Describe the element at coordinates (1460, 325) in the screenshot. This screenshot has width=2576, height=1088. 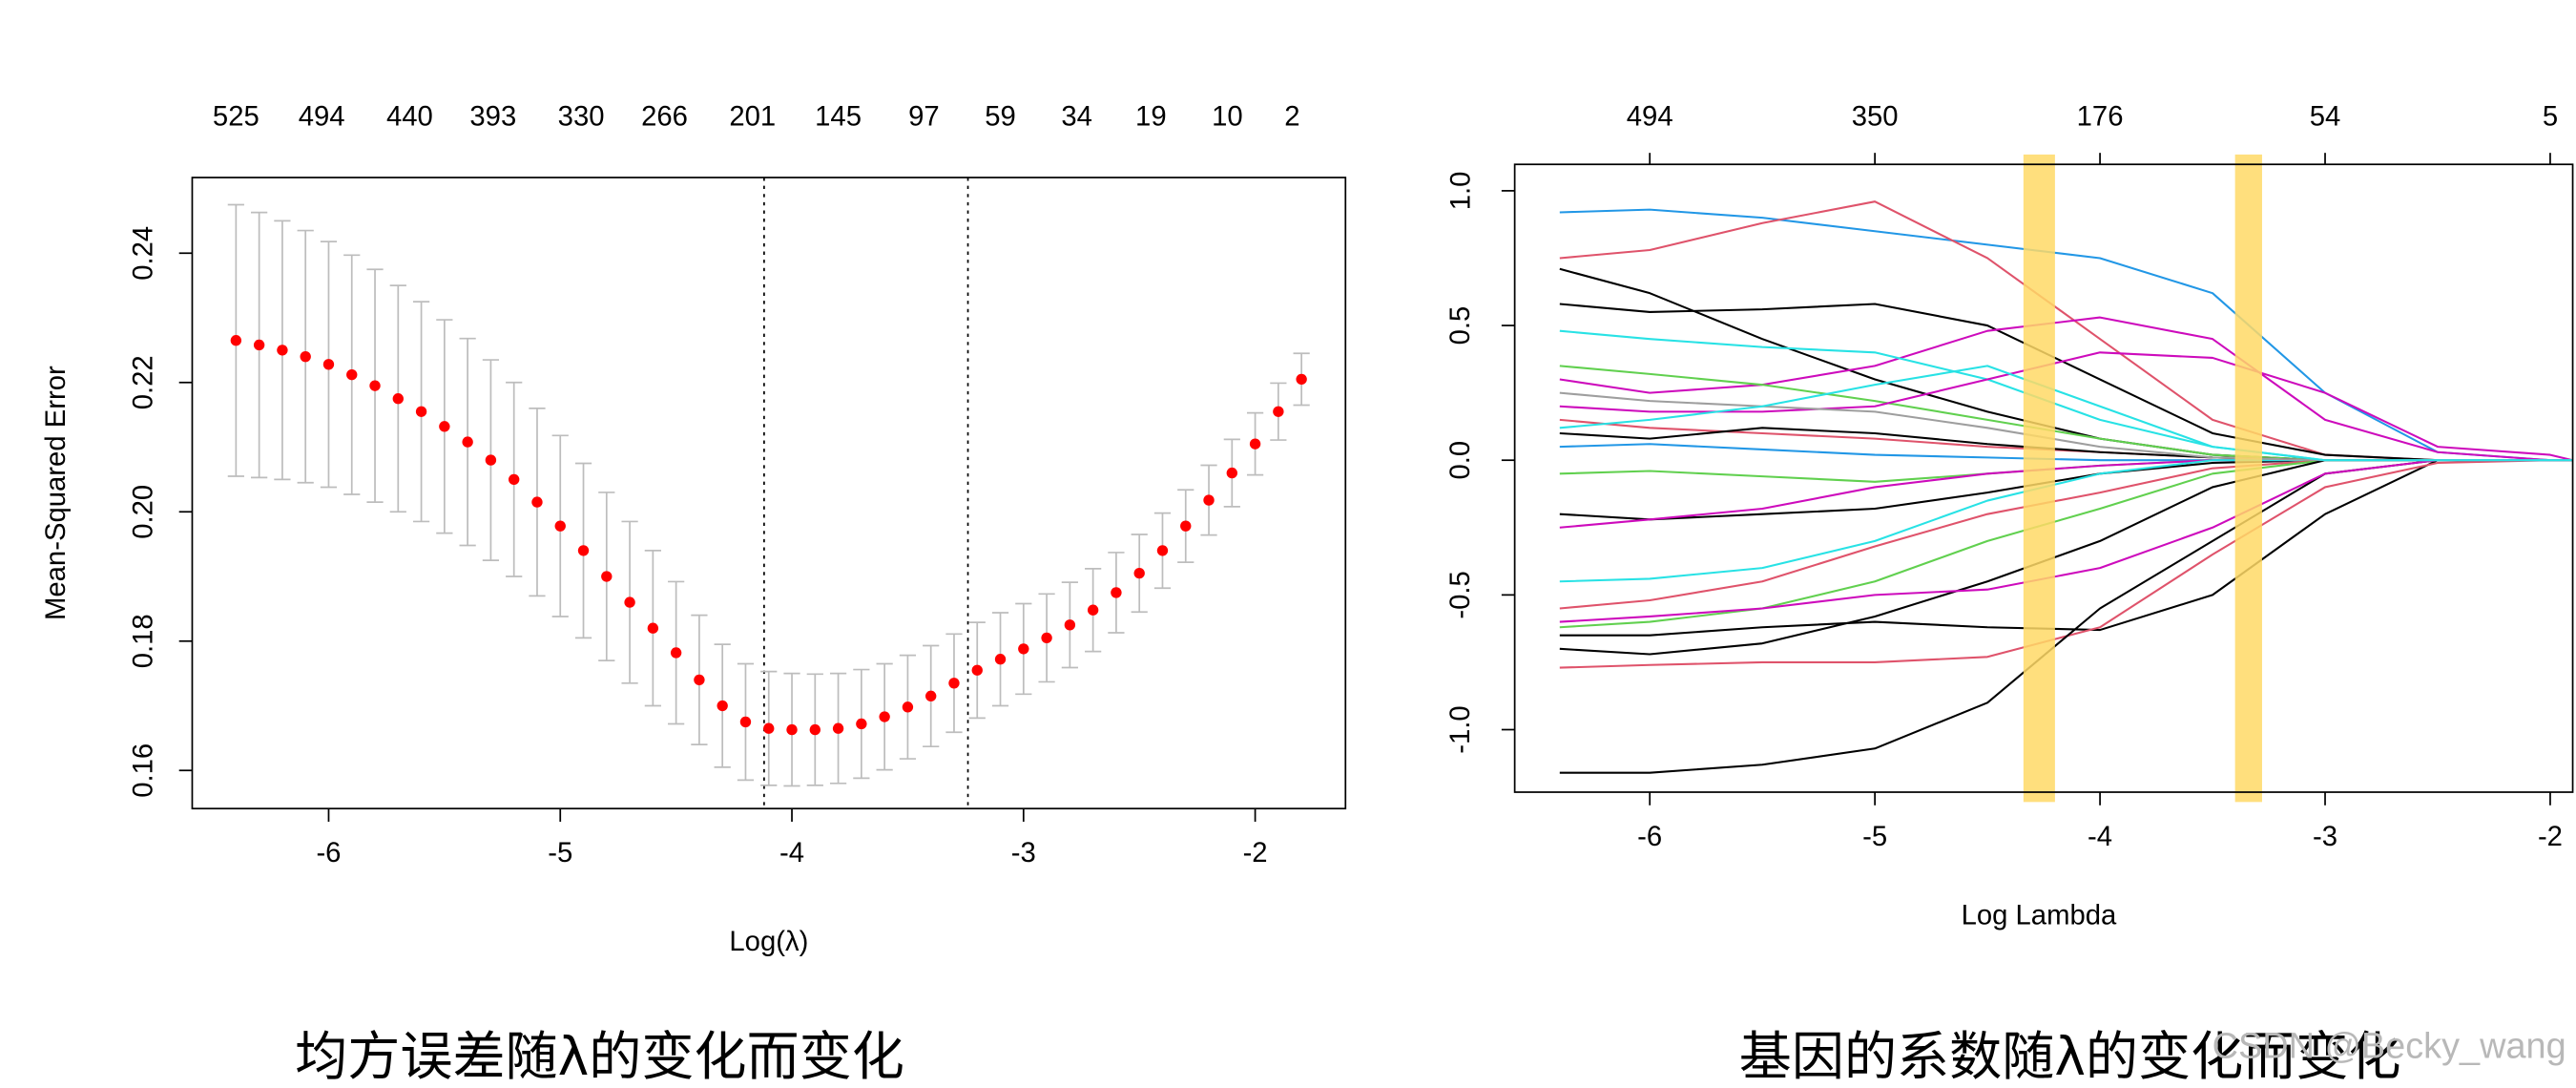
I see `y-tick-label: 0.5` at that location.